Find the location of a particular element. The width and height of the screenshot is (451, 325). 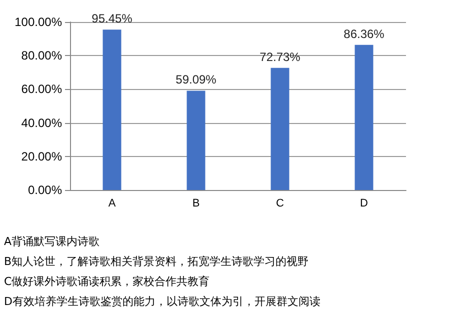

y-tick-label: 0.00% is located at coordinates (45, 190).